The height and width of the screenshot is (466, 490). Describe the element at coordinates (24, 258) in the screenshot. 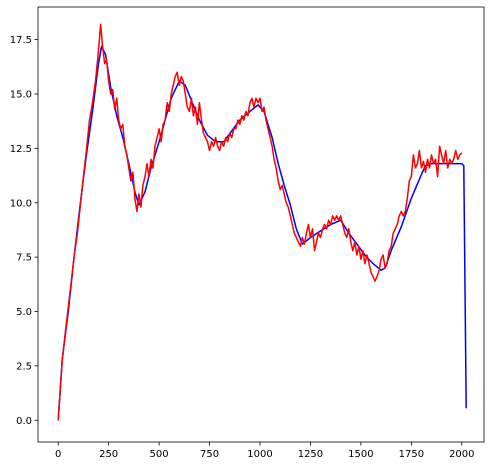

I see `y-tick-label: 7.5` at that location.